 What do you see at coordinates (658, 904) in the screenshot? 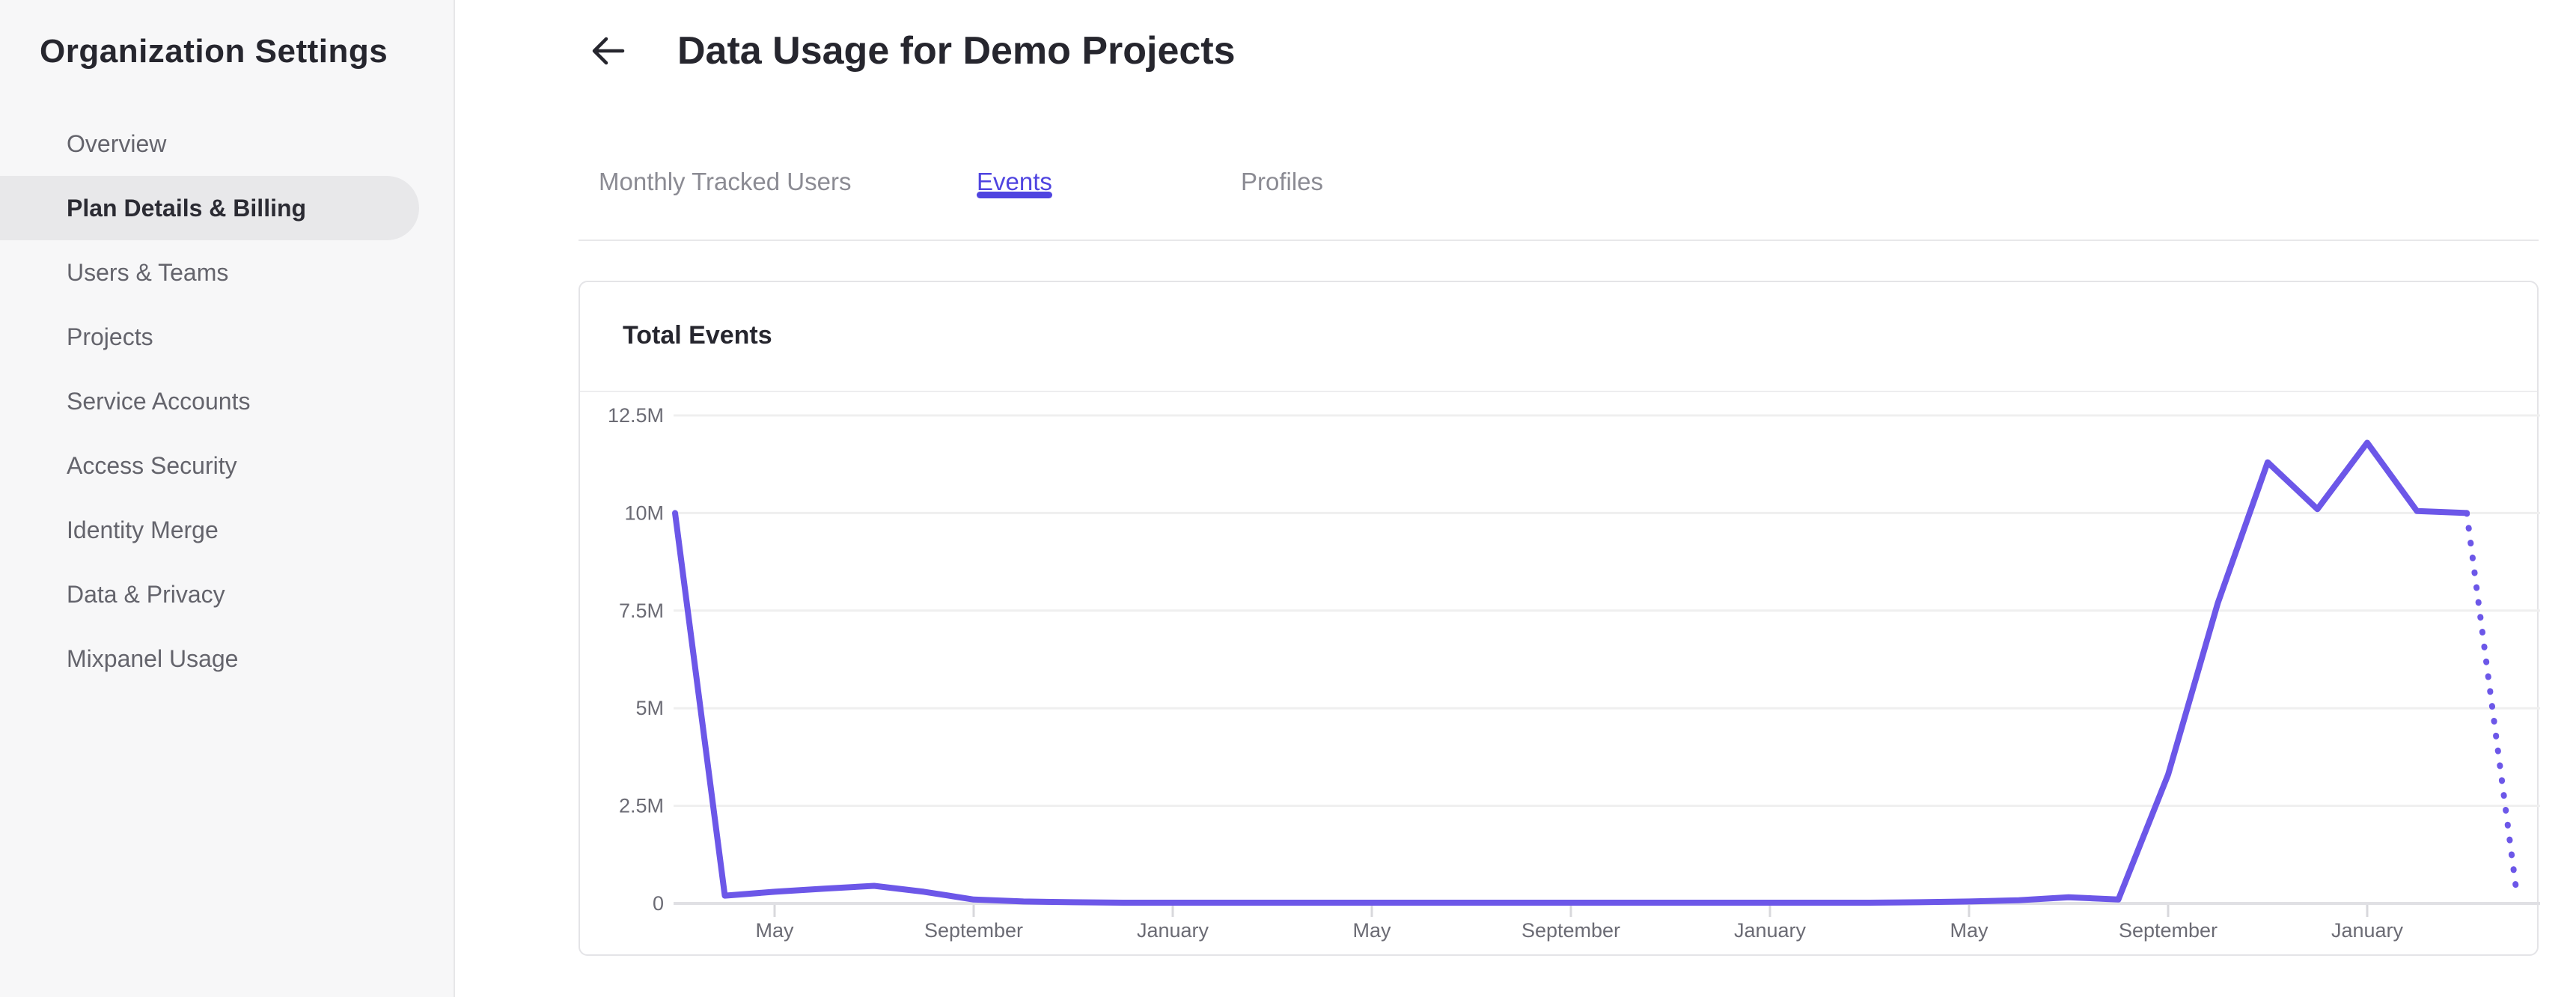
I see `y-tick-label: 0` at bounding box center [658, 904].